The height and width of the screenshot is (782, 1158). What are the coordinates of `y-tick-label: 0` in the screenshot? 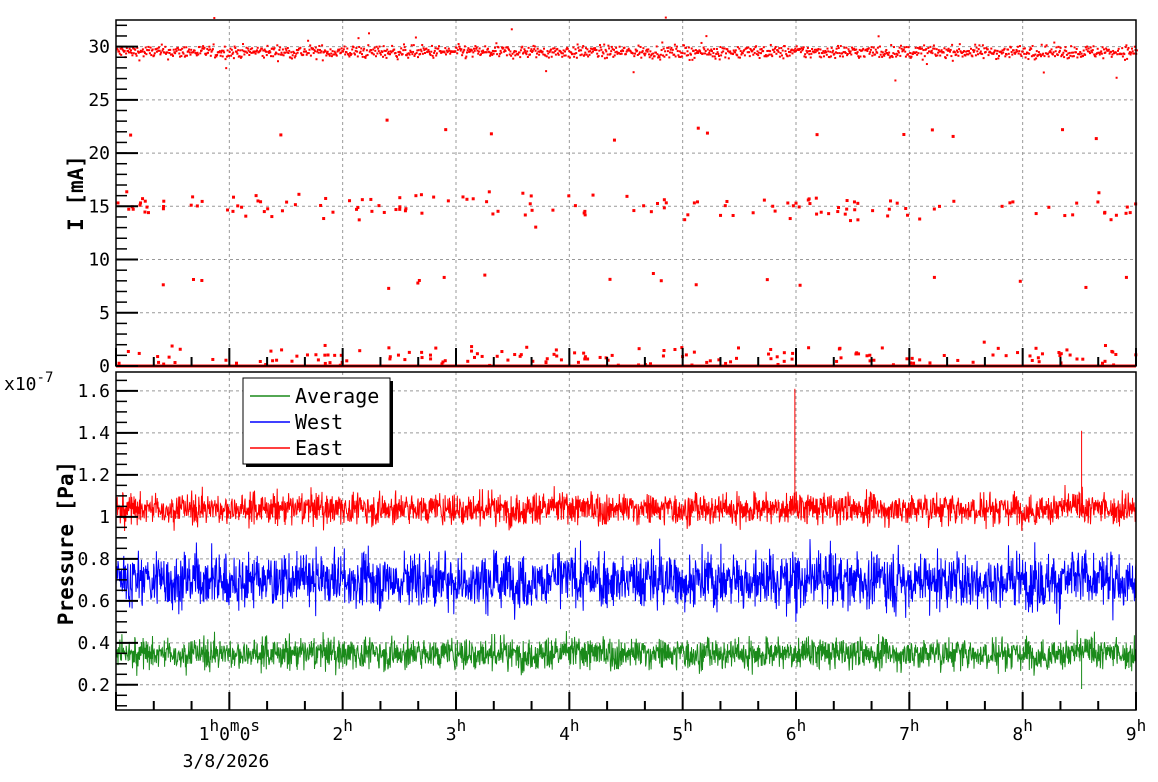 It's located at (104, 366).